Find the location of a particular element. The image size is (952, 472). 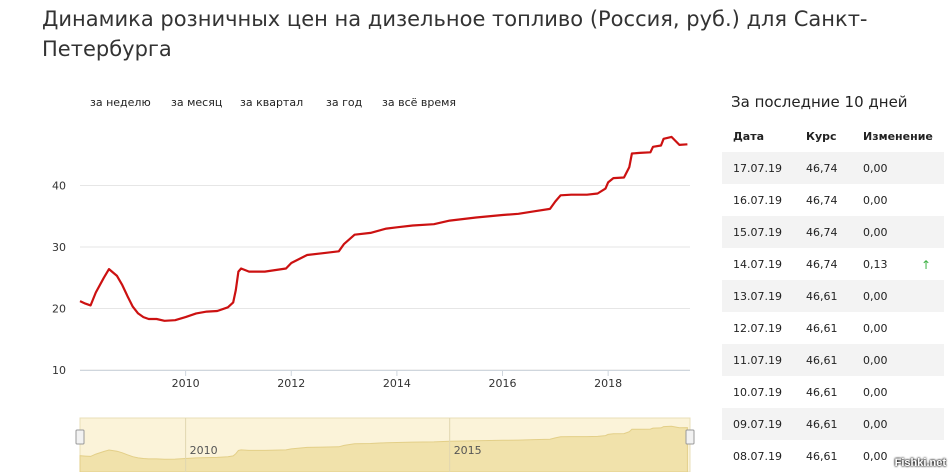

tab-year: за год is located at coordinates (344, 102).